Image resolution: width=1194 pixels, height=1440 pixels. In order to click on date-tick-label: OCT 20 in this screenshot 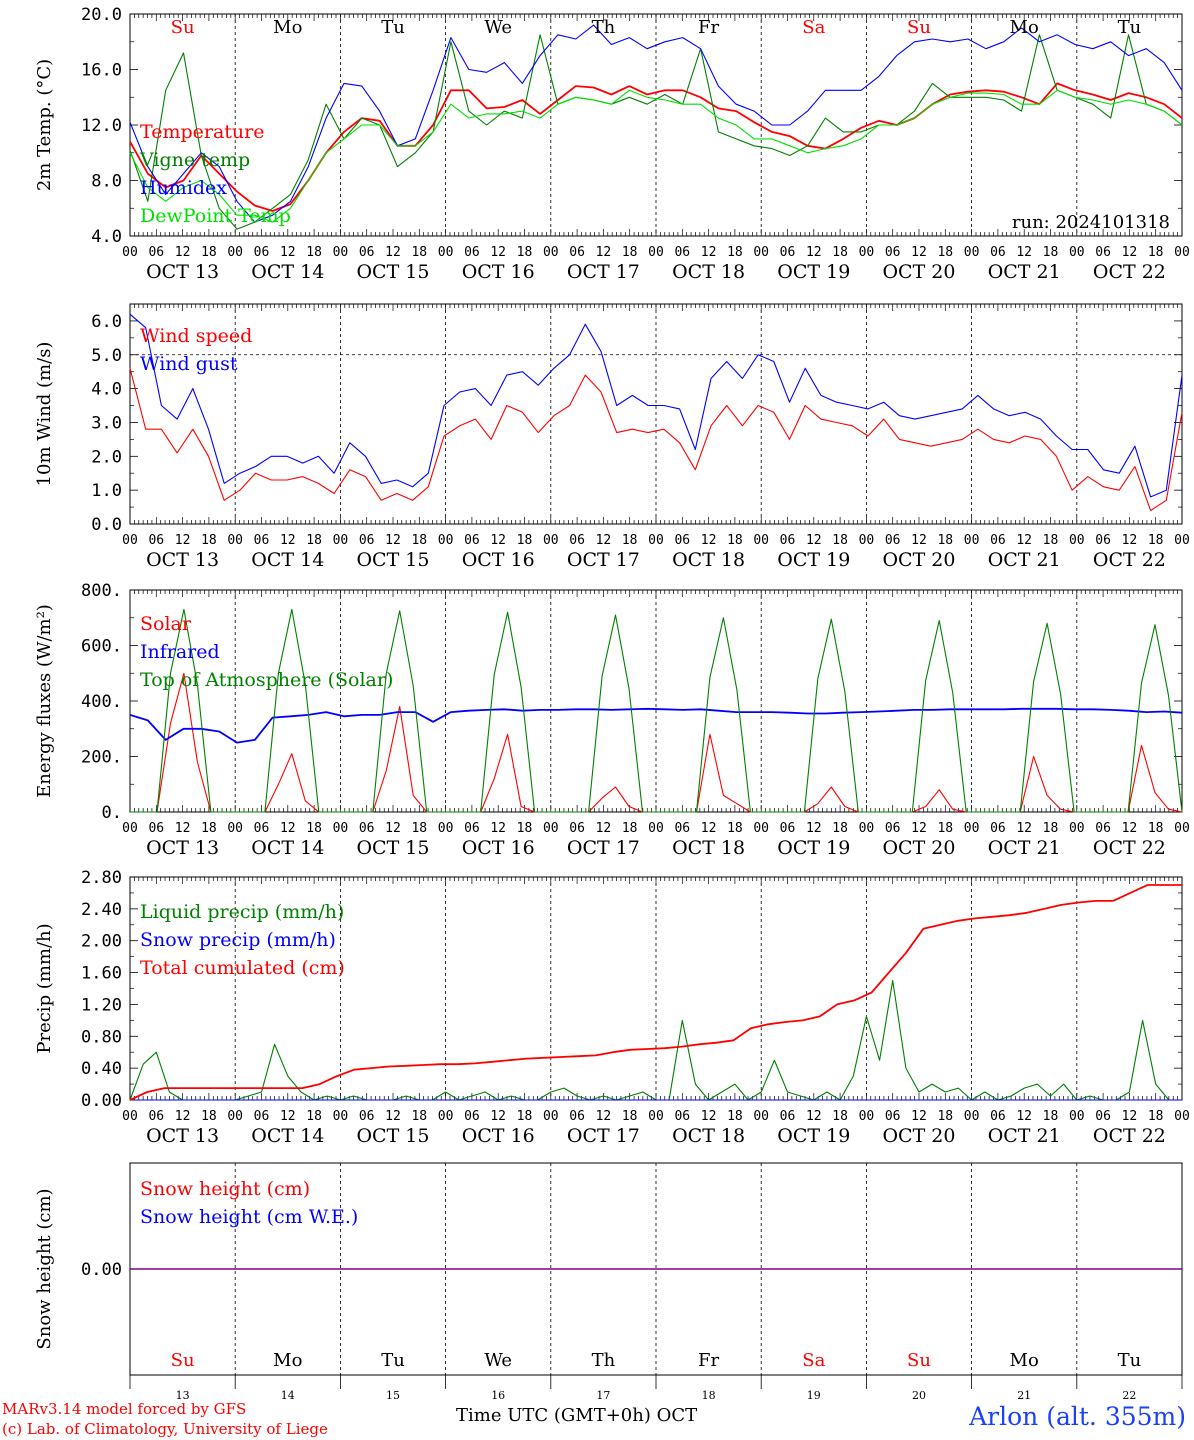, I will do `click(918, 560)`.